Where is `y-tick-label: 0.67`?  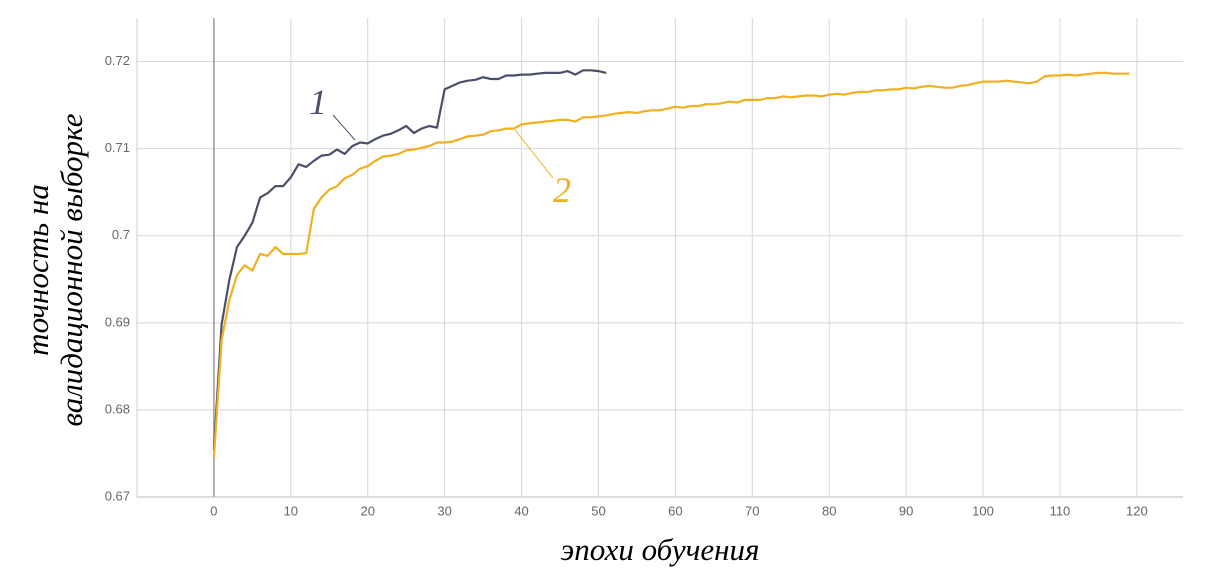 y-tick-label: 0.67 is located at coordinates (117, 495).